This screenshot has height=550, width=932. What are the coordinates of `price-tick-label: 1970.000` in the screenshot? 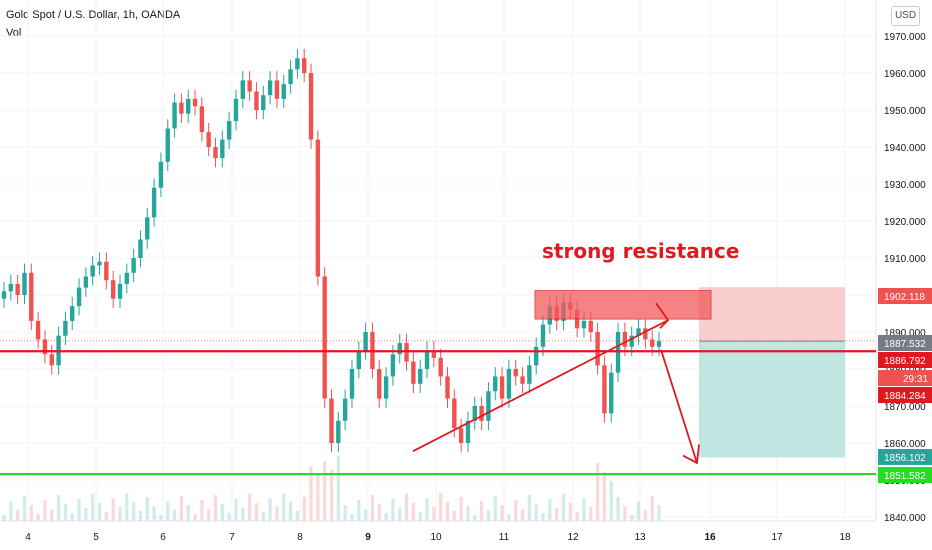 It's located at (905, 37).